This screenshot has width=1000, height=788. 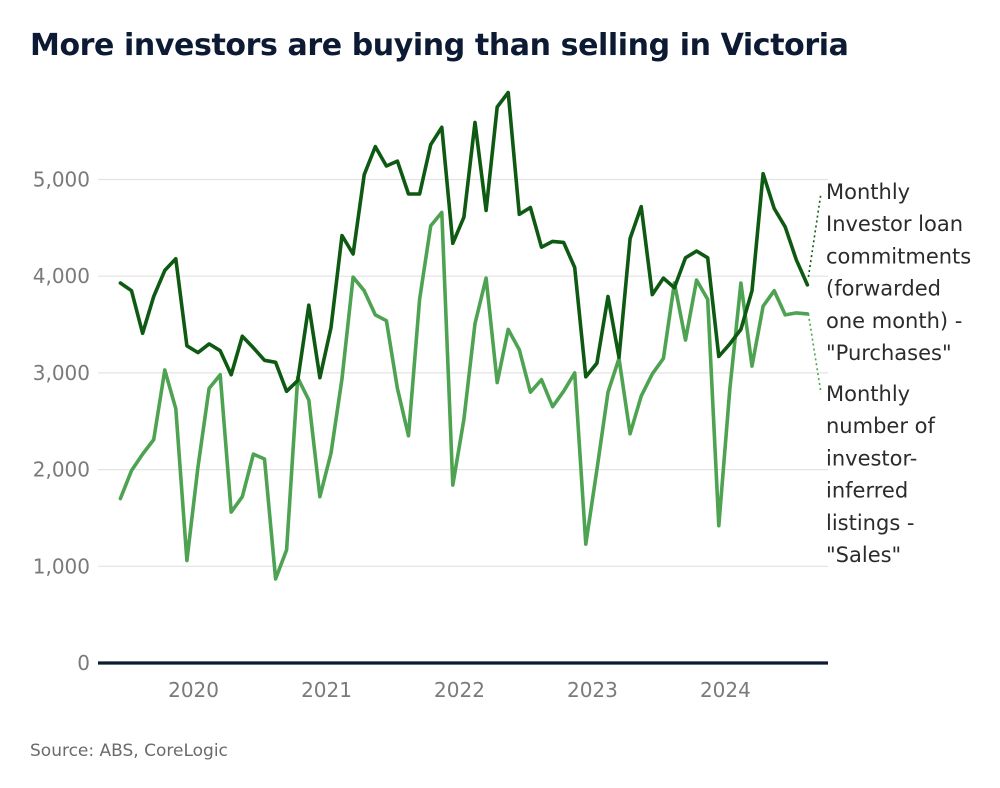 What do you see at coordinates (725, 690) in the screenshot?
I see `x-tick-label: 2024` at bounding box center [725, 690].